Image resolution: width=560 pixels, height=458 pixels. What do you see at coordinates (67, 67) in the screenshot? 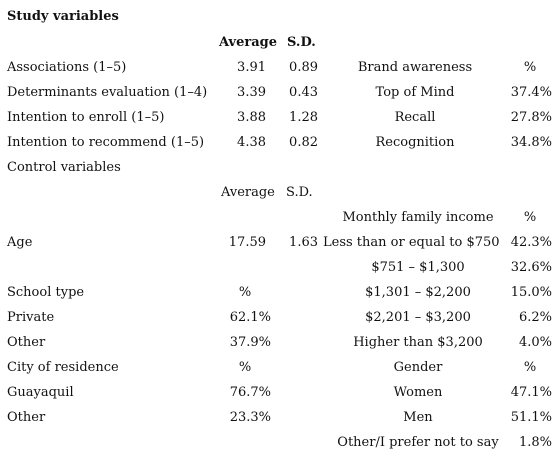
I see `study-row-label: Associations (1–5)` at bounding box center [67, 67].